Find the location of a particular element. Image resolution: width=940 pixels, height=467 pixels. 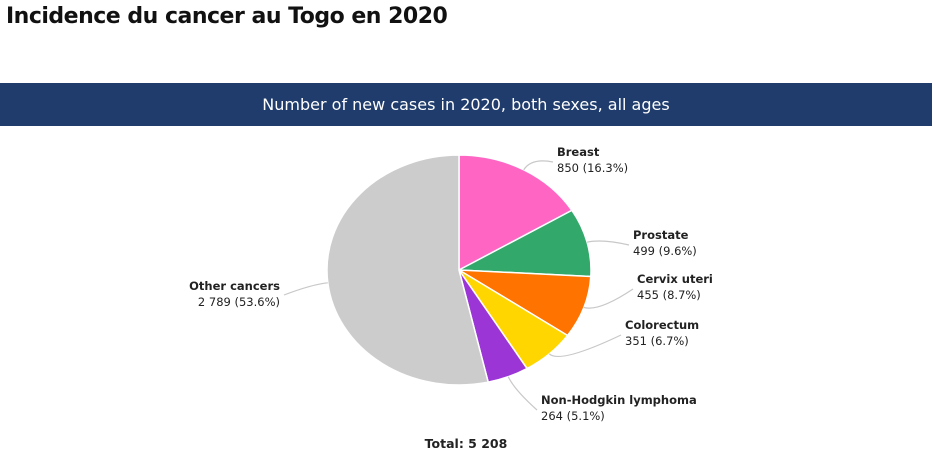

leader-line-colorectum is located at coordinates (585, 346).